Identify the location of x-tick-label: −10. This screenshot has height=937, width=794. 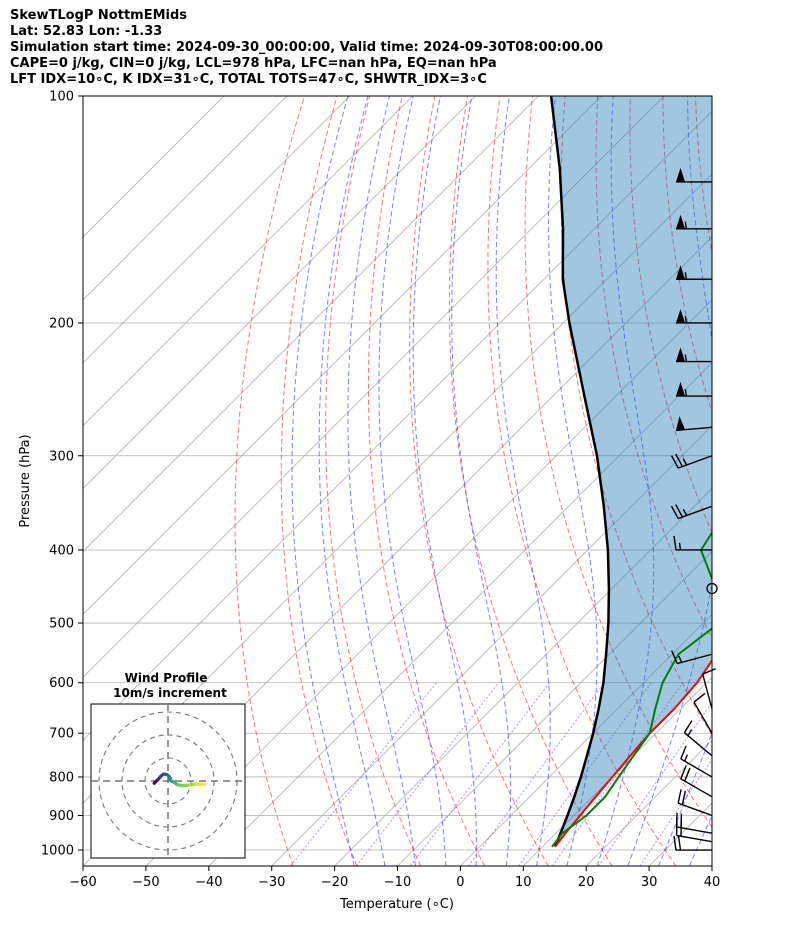
(397, 882).